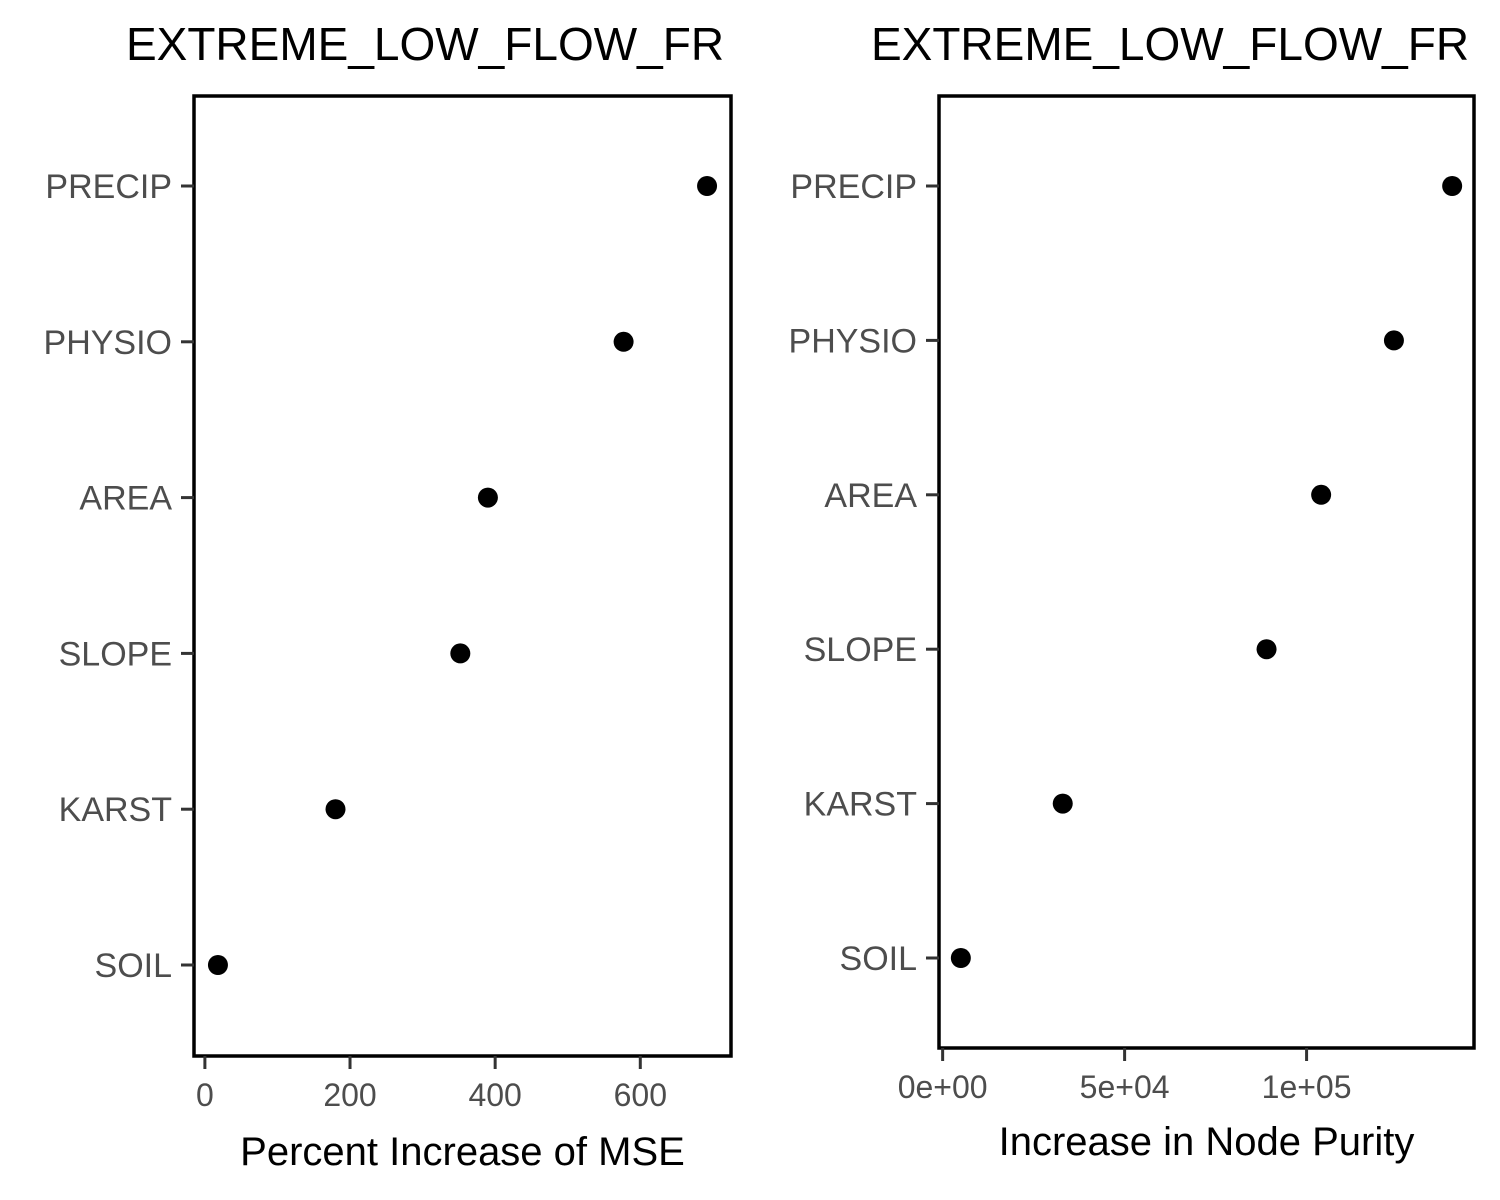  What do you see at coordinates (462, 1152) in the screenshot?
I see `x-axis-label: Percent Increase of MSE` at bounding box center [462, 1152].